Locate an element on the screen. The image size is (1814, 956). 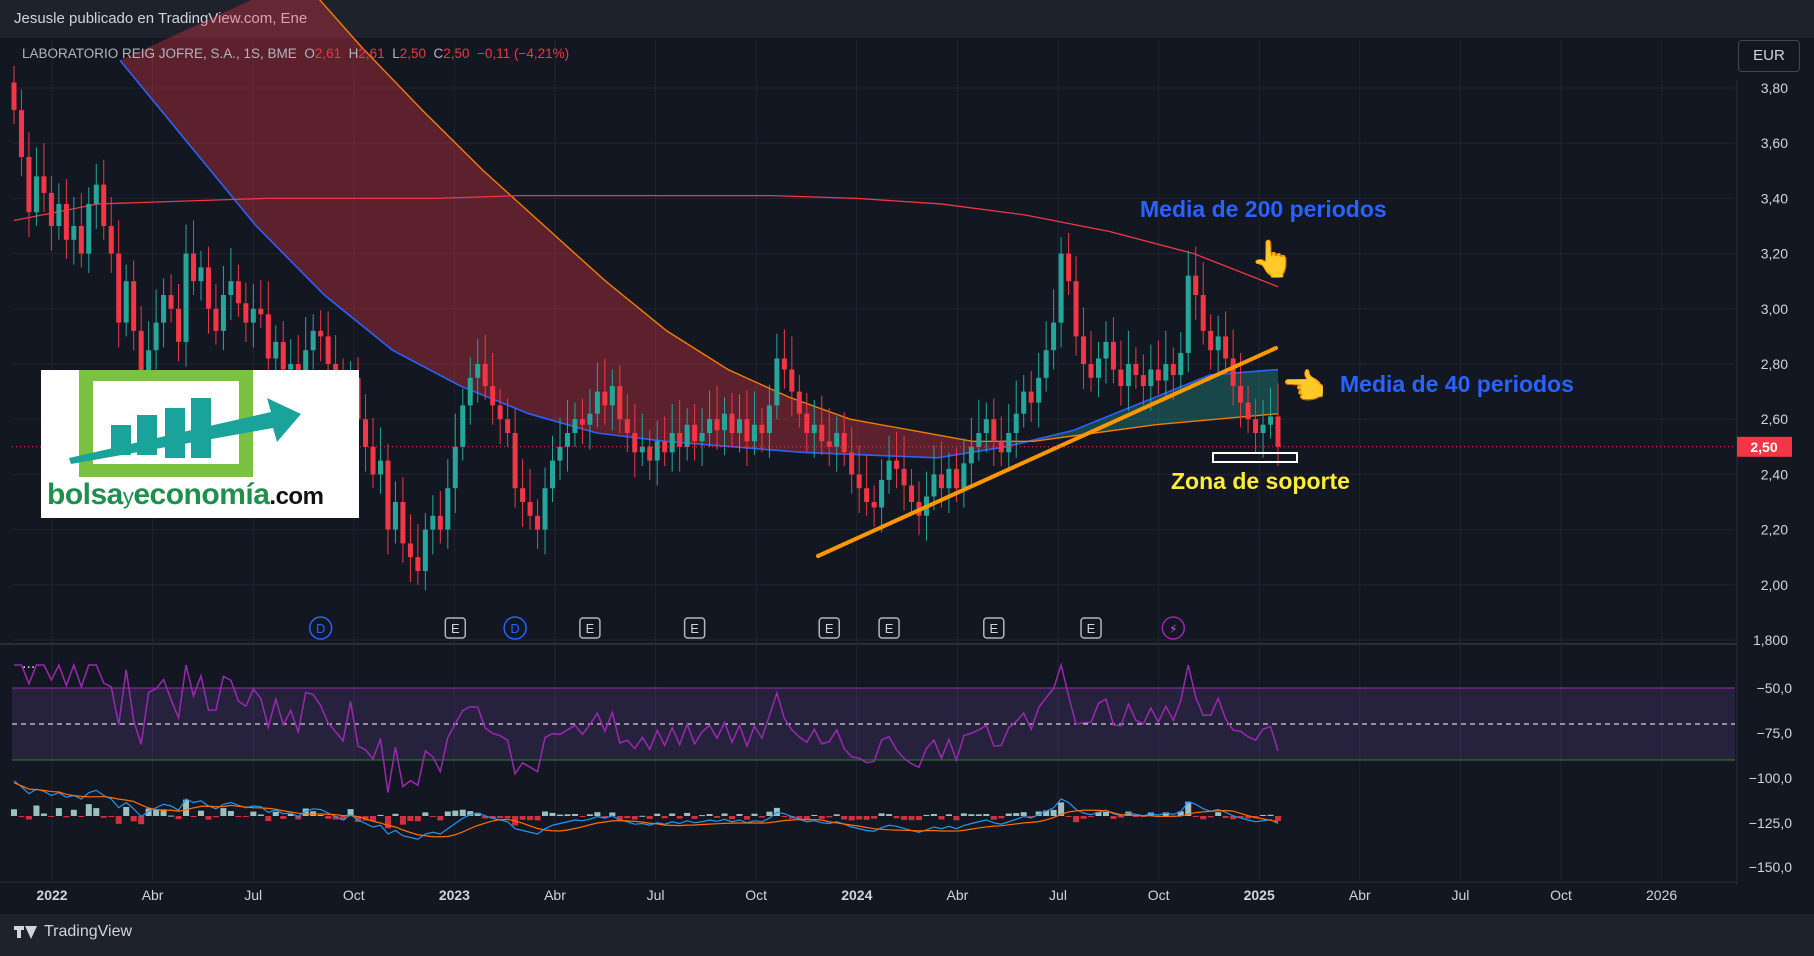
ma200-line is located at coordinates (646, 241).